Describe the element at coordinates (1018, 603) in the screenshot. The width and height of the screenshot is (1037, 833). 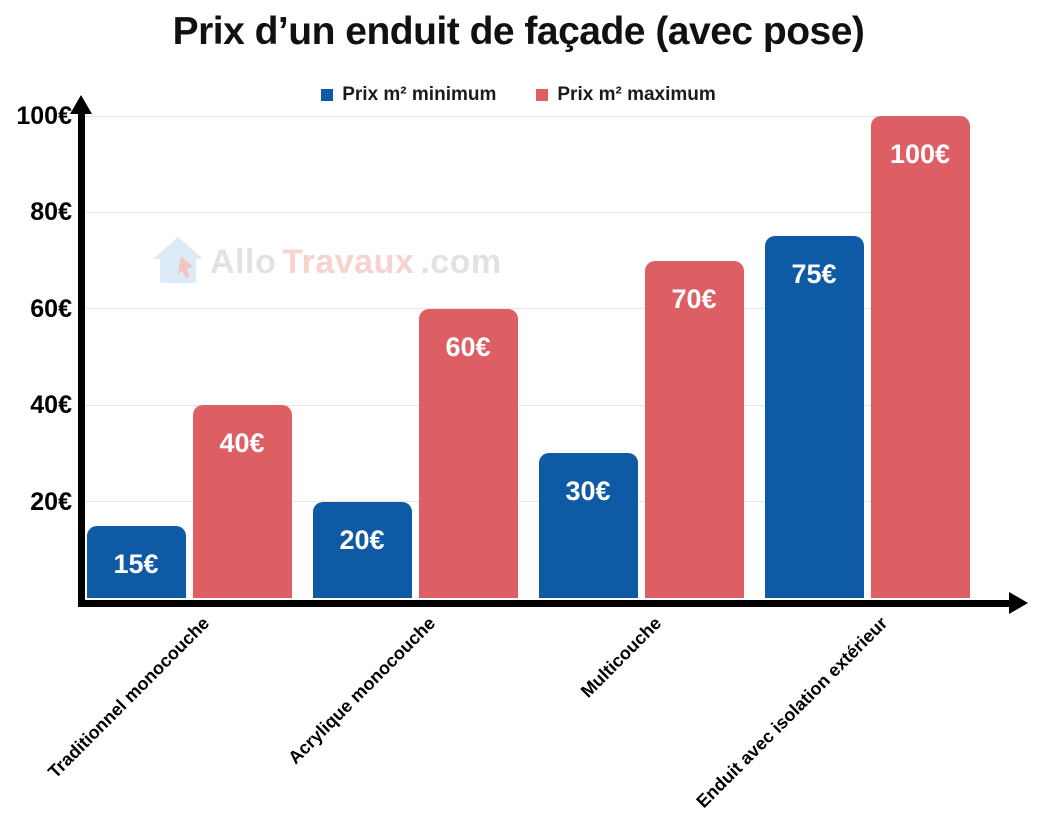
I see `x-axis-arrow-icon` at that location.